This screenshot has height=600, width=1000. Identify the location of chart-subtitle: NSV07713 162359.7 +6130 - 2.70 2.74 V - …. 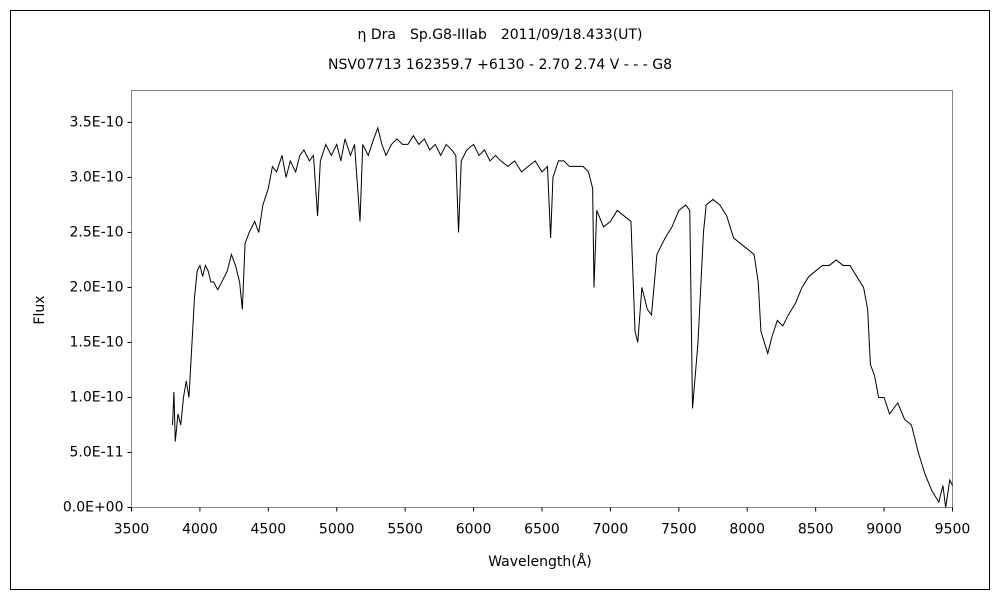
(500, 65).